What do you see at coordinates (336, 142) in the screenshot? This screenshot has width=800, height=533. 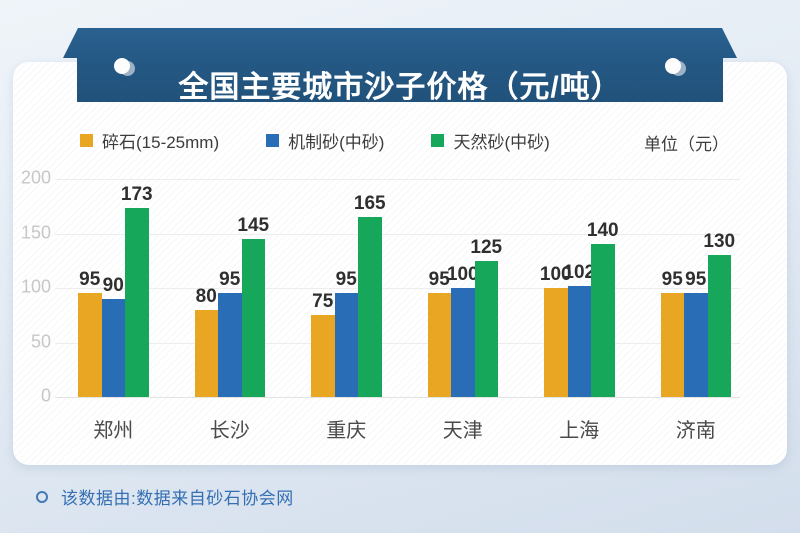 I see `legend-label: 机制砂(中砂)` at bounding box center [336, 142].